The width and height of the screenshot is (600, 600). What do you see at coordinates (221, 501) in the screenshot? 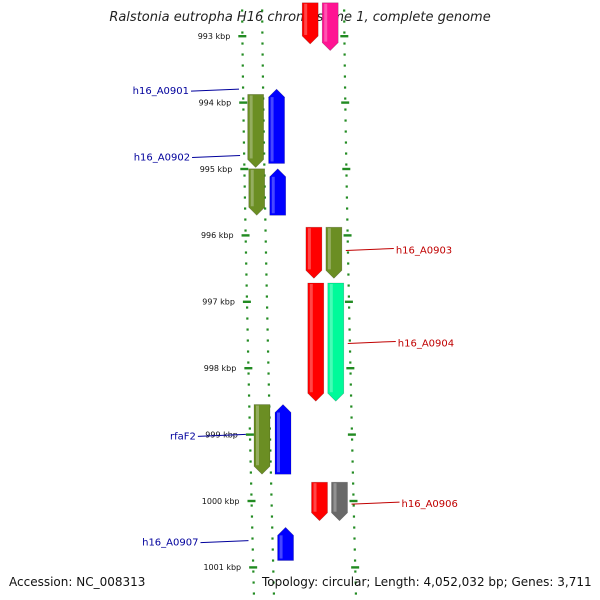
I see `ruler-tick-label: 1000 kbp` at bounding box center [221, 501].